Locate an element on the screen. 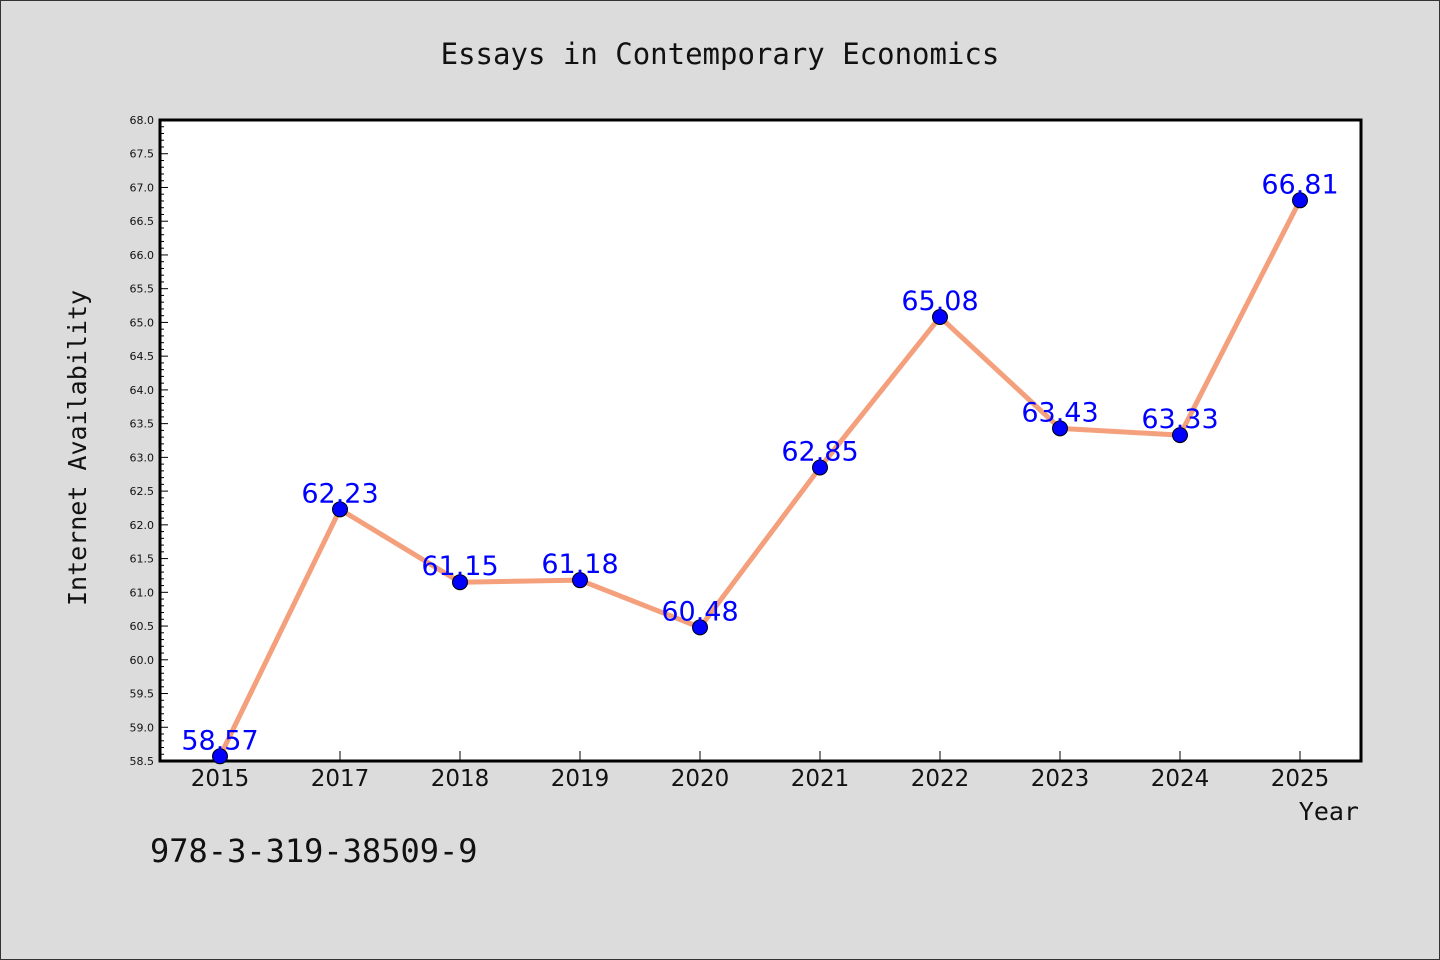  y-tick-label: 63.0 is located at coordinates (142, 457).